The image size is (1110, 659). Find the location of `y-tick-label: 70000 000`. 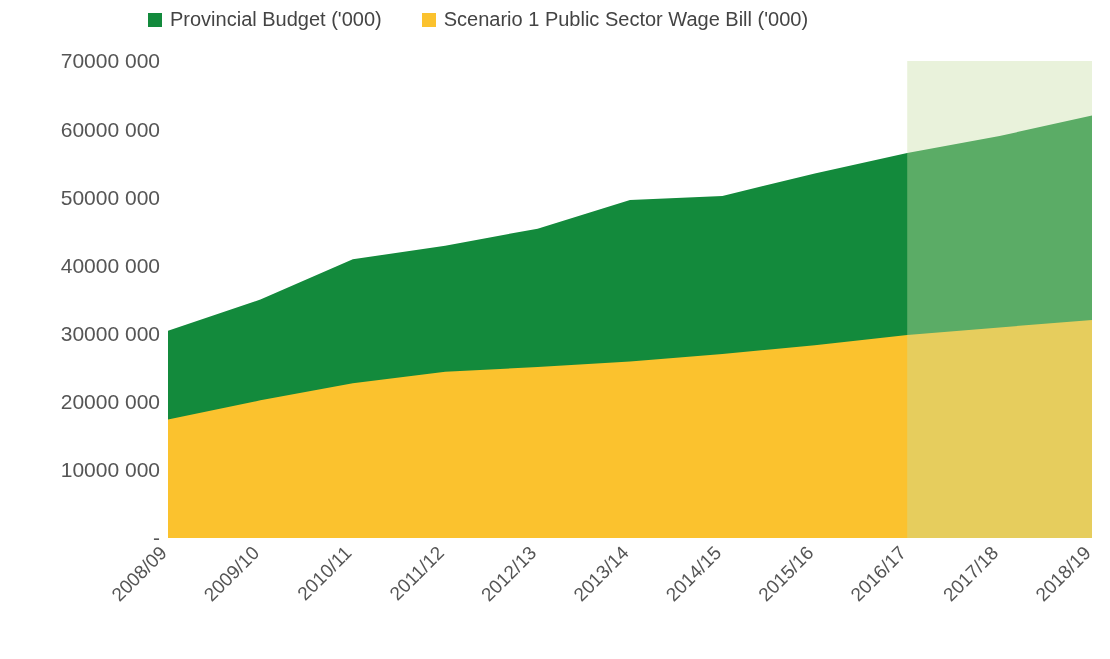

y-tick-label: 70000 000 is located at coordinates (110, 61).